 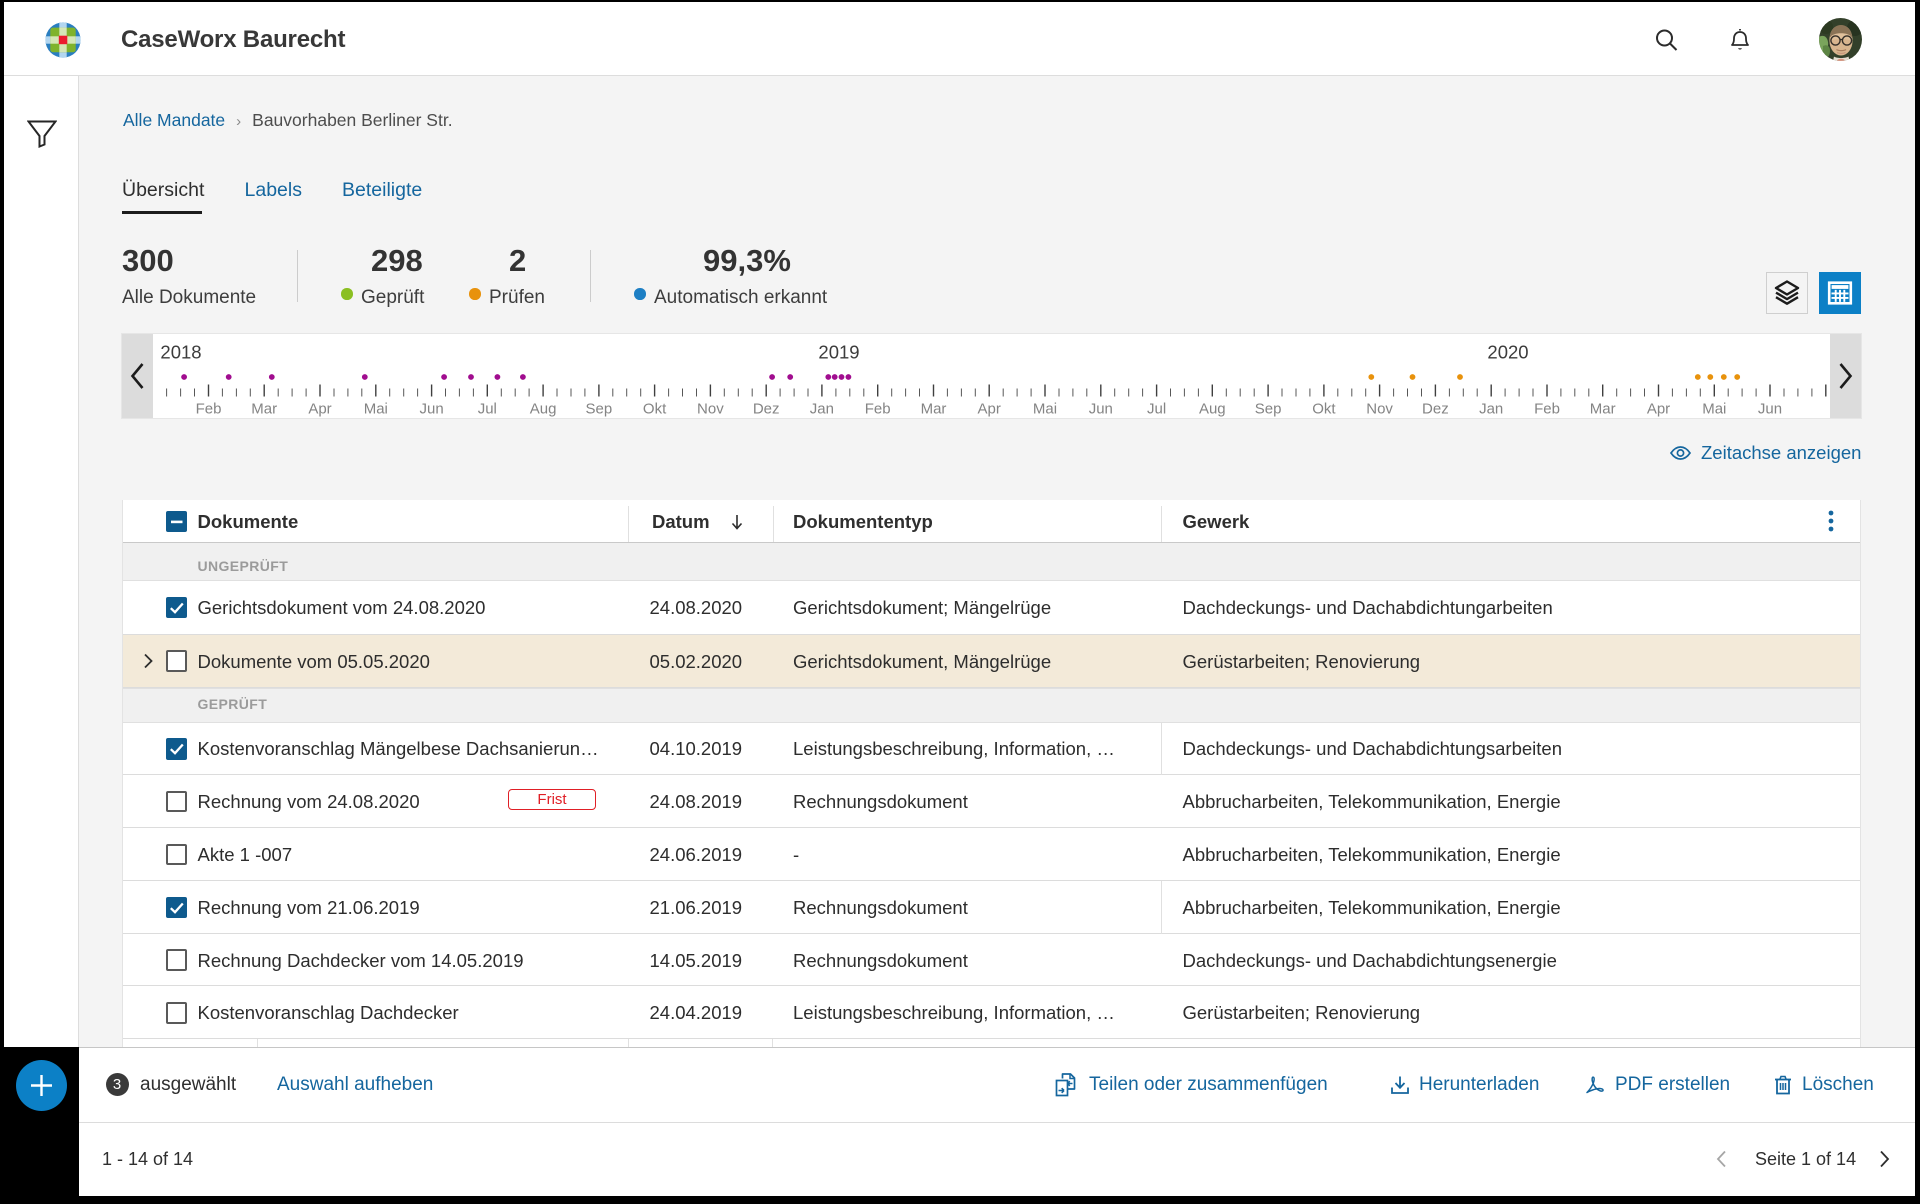 What do you see at coordinates (180, 352) in the screenshot?
I see `svg-text: 2018` at bounding box center [180, 352].